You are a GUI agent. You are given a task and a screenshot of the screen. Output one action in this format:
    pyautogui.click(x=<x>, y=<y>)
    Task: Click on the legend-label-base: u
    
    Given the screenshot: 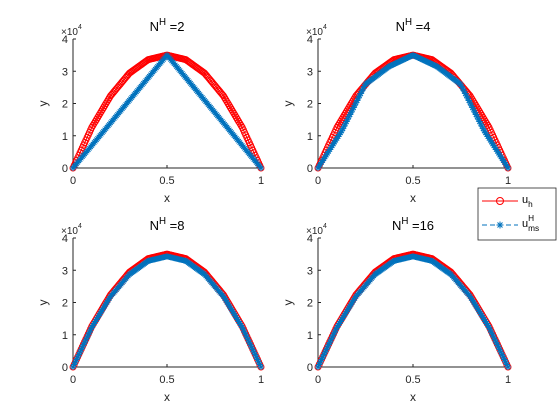 What is the action you would take?
    pyautogui.click(x=525, y=224)
    